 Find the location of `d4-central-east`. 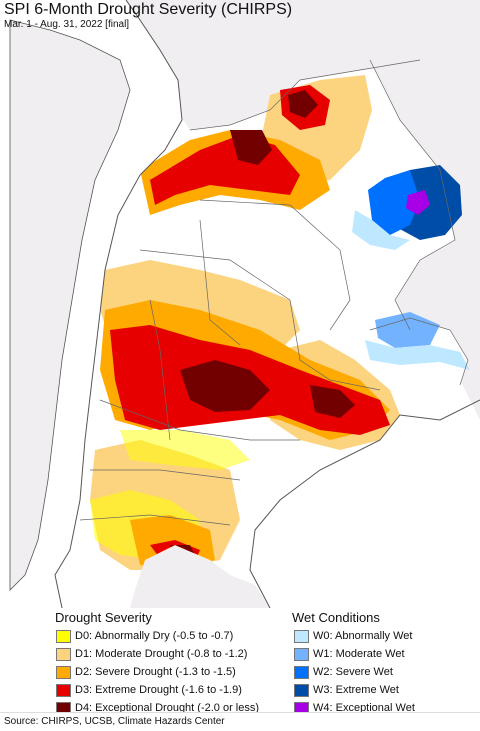

d4-central-east is located at coordinates (332, 401).